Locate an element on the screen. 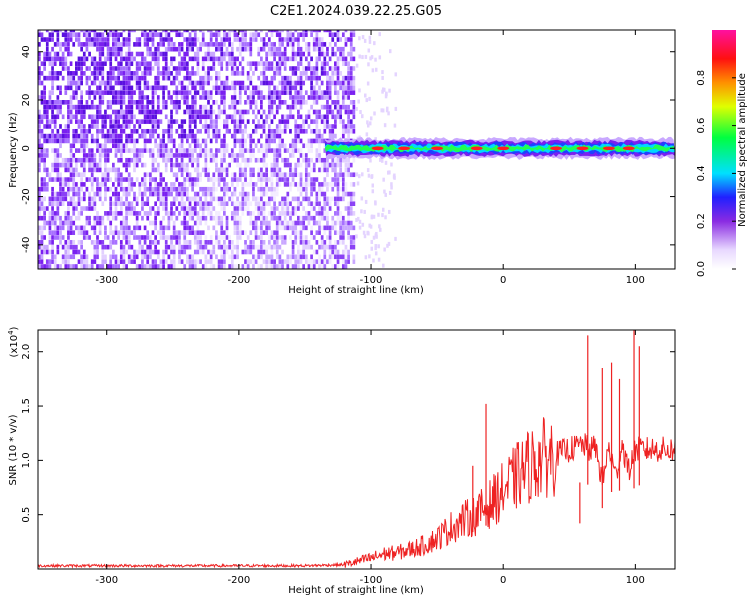 This screenshot has height=600, width=750. snr-x-tick-label: -300 is located at coordinates (106, 580).